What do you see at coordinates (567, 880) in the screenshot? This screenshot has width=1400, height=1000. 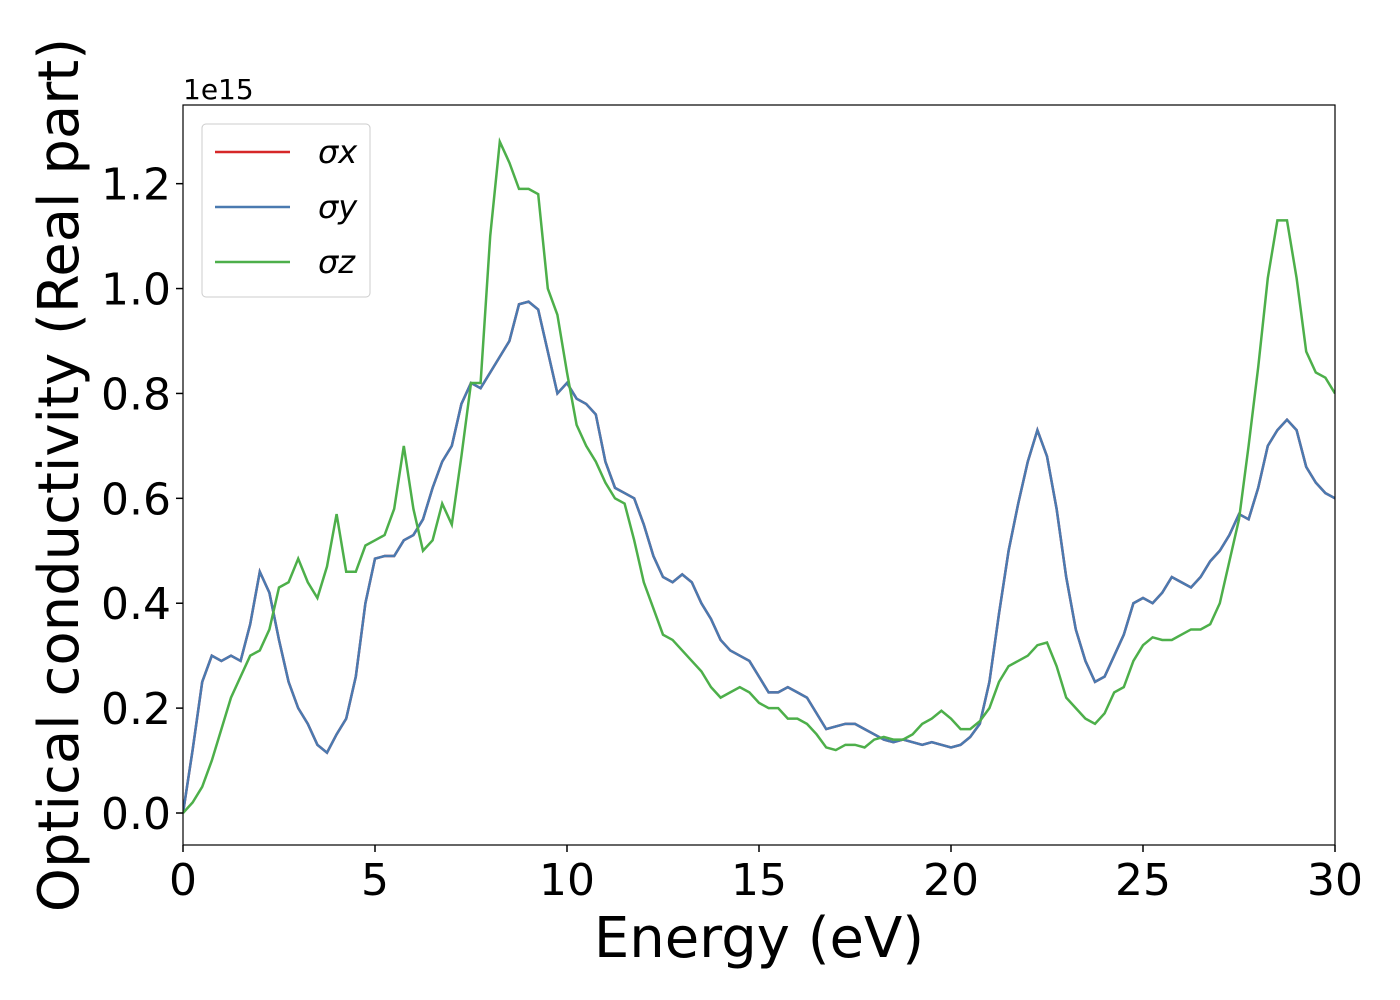 I see `x-tick-label: 10` at bounding box center [567, 880].